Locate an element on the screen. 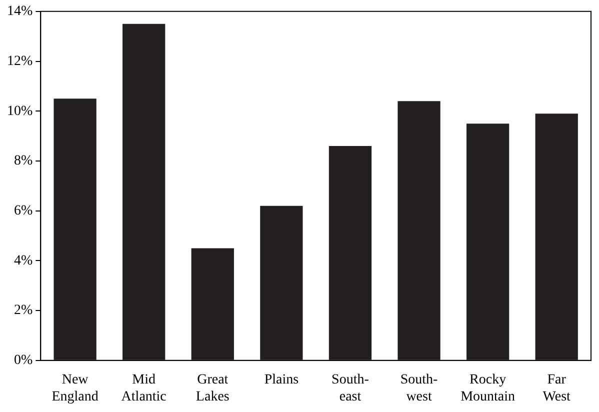  y-tick-label: 10% is located at coordinates (19, 111).